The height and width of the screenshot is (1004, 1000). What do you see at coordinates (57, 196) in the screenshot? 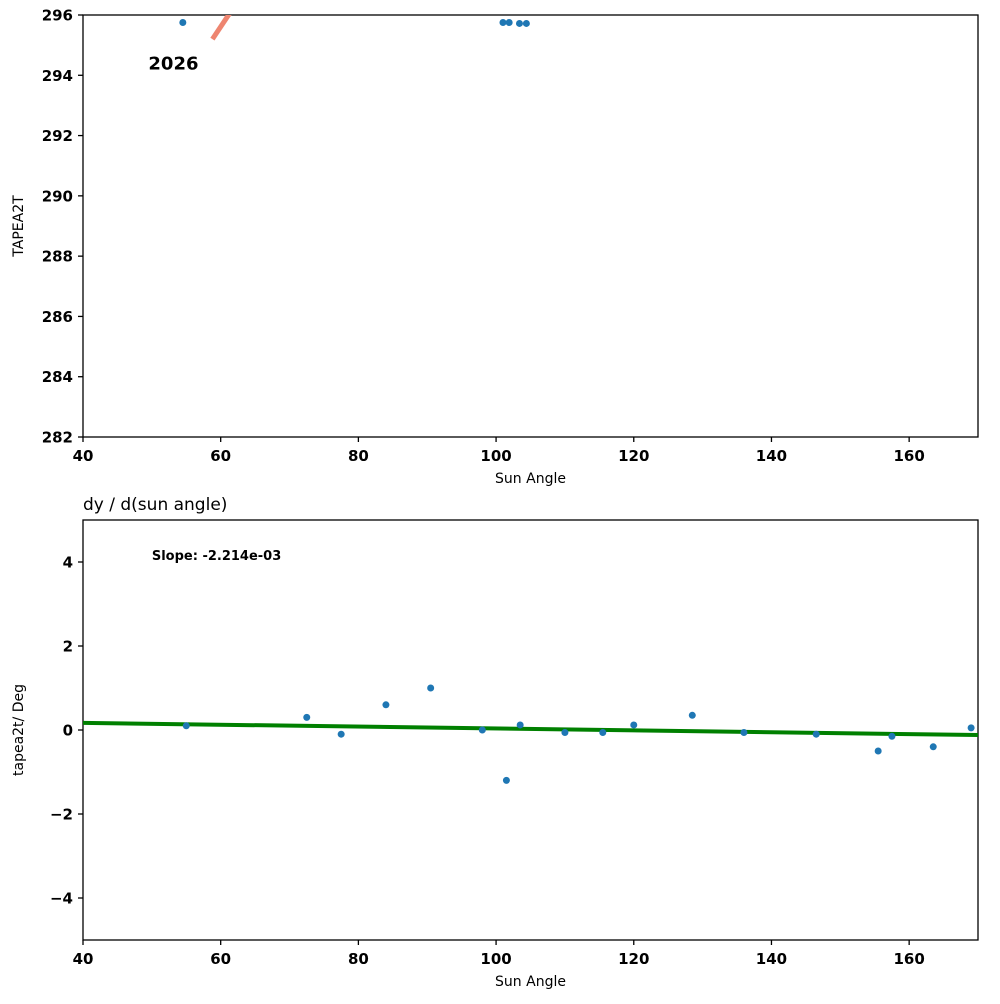
I see `y-tick-label: 290` at bounding box center [57, 196].